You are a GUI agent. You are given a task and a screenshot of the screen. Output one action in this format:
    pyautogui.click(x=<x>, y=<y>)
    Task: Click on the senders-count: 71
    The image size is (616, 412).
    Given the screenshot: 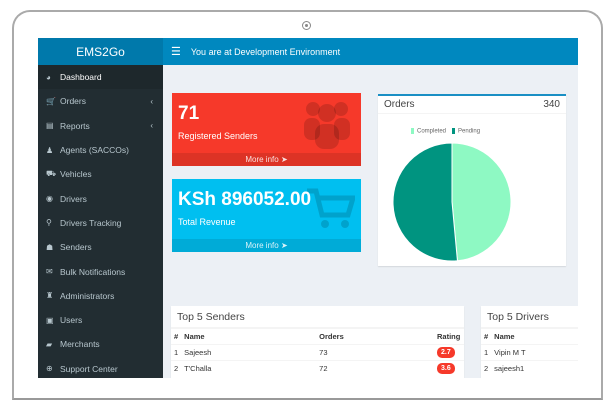 What is the action you would take?
    pyautogui.click(x=189, y=113)
    